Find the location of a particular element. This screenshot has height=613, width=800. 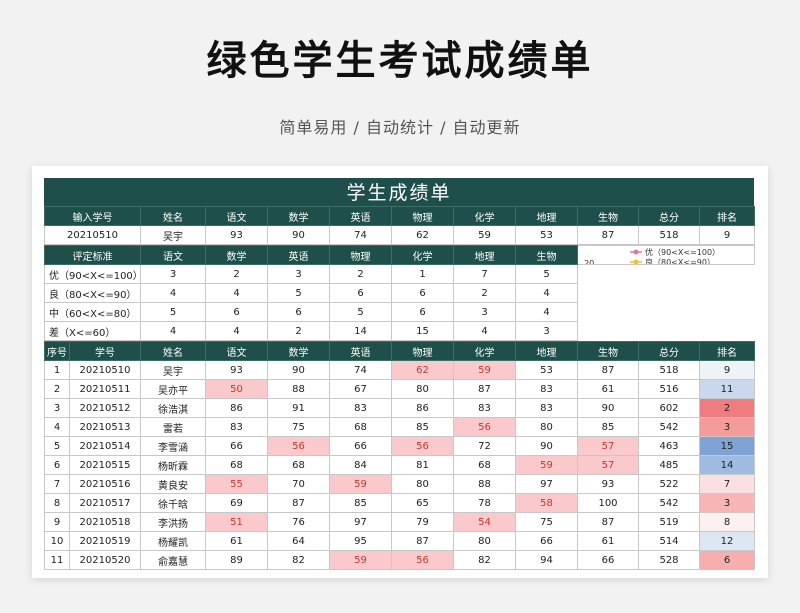

lookup-value-cell: 9 is located at coordinates (727, 235).